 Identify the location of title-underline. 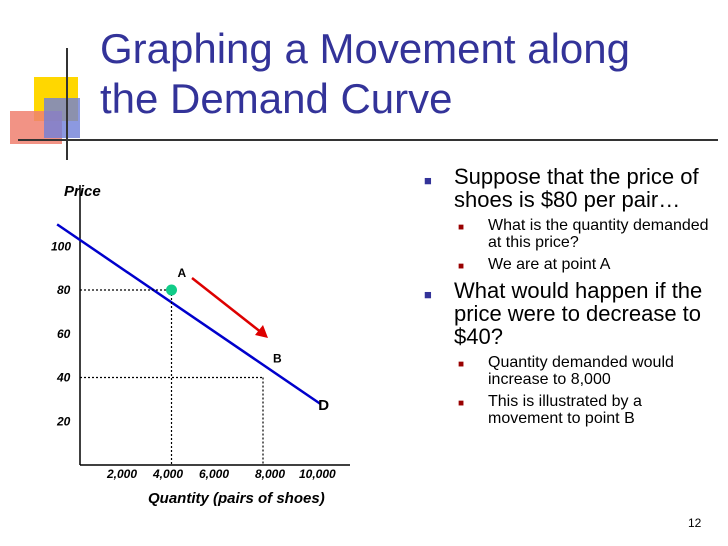
(368, 140).